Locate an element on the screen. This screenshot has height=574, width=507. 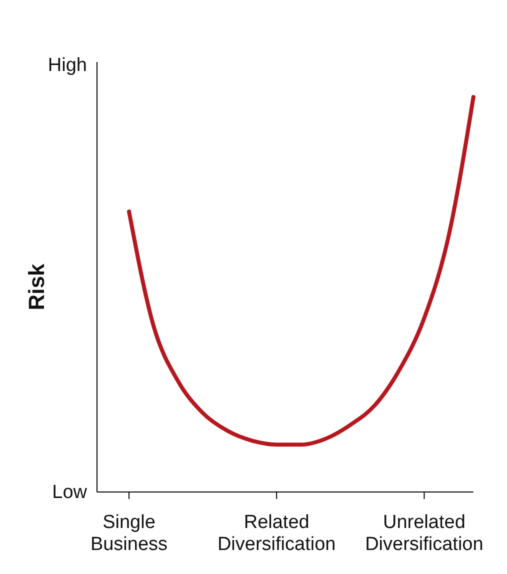
y-axis-title: Risk is located at coordinates (36, 286).